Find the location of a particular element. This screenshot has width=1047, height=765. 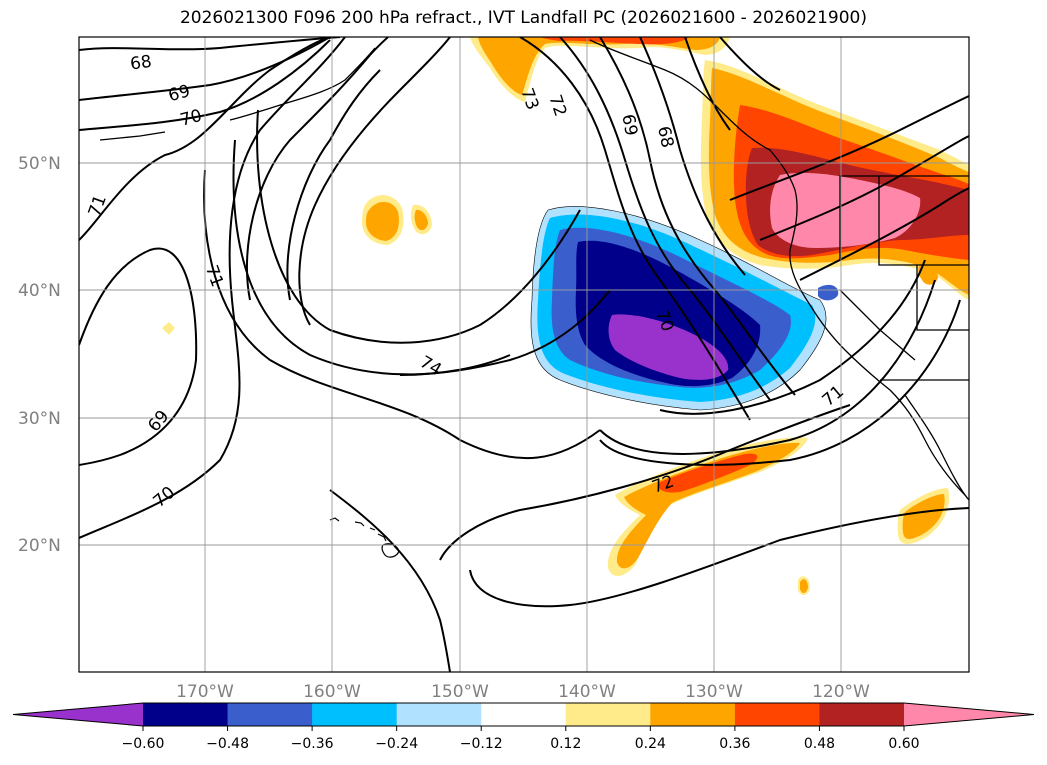

lat-label-50n: 50°N is located at coordinates (39, 164).